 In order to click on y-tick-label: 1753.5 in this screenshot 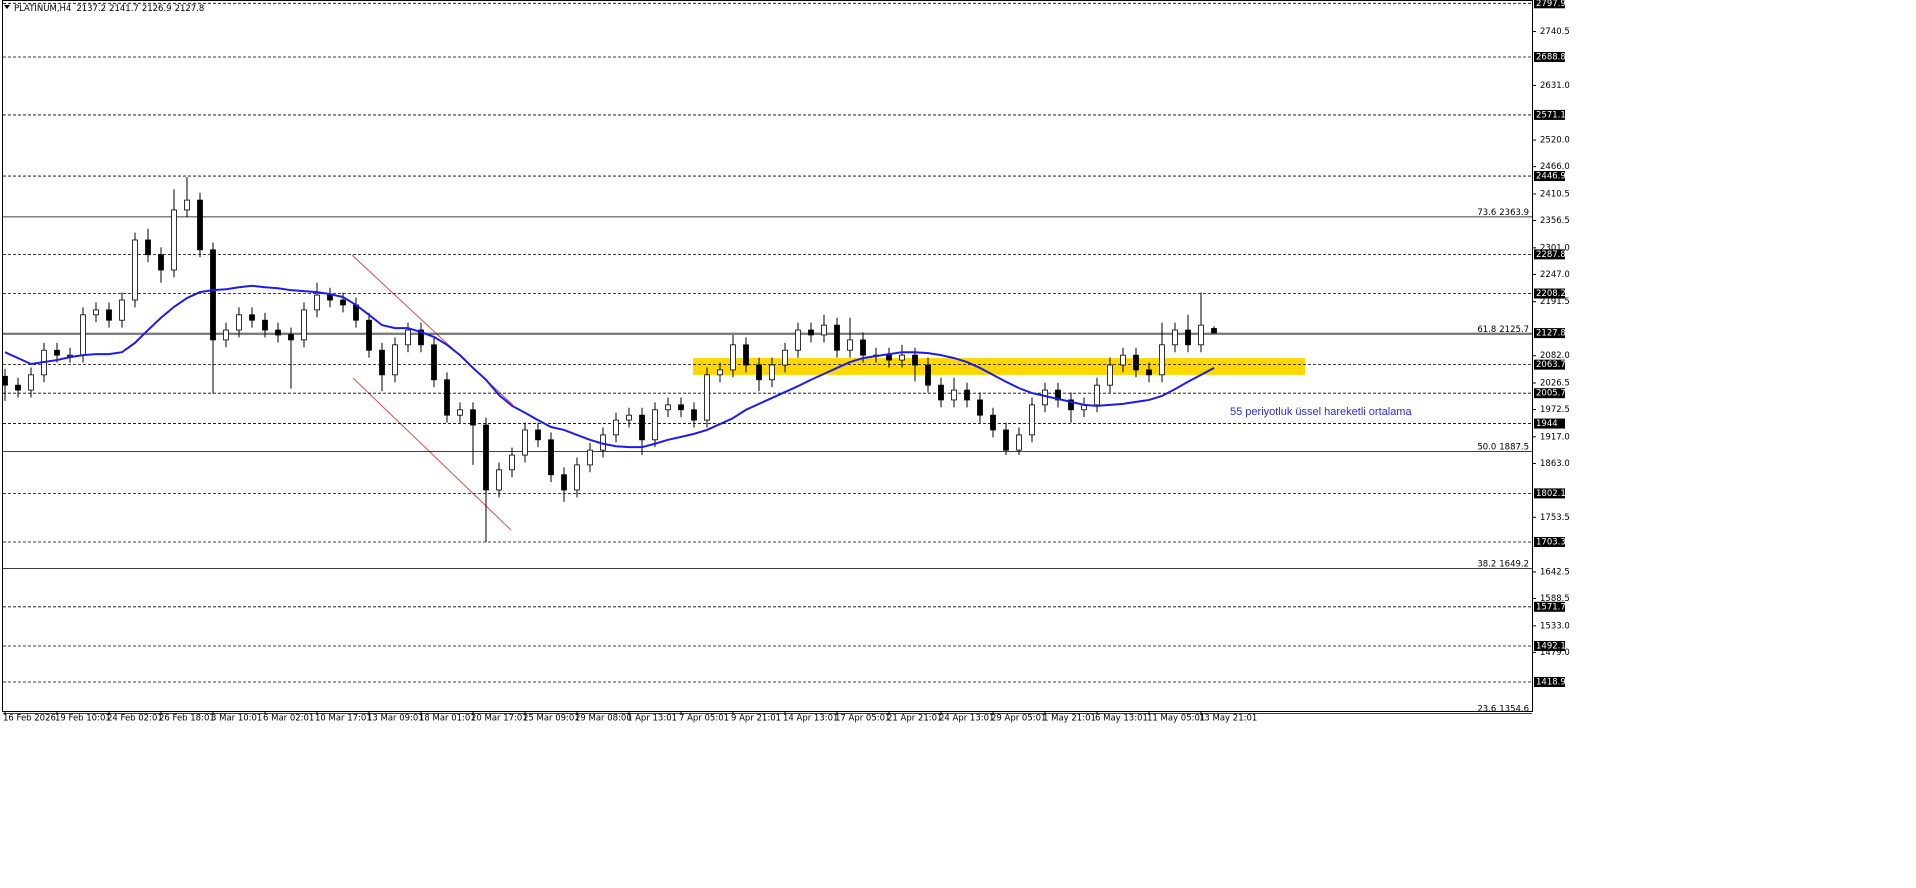, I will do `click(1555, 518)`.